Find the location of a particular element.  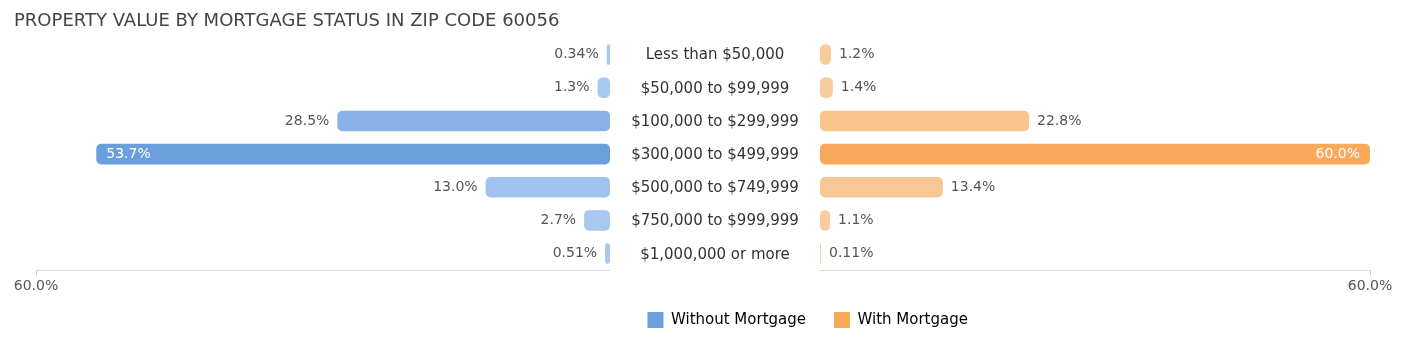

y-tick-label: $50,000 to $99,999 is located at coordinates (715, 87).